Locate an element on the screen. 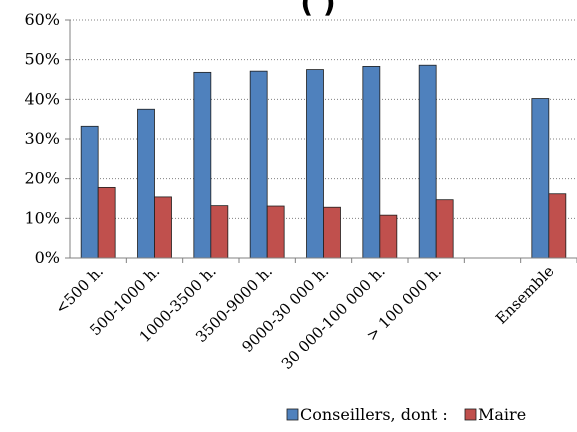 This screenshot has width=577, height=432. y-axis: 0% 10% 20% 30% 40% 50% 60% is located at coordinates (47, 138).